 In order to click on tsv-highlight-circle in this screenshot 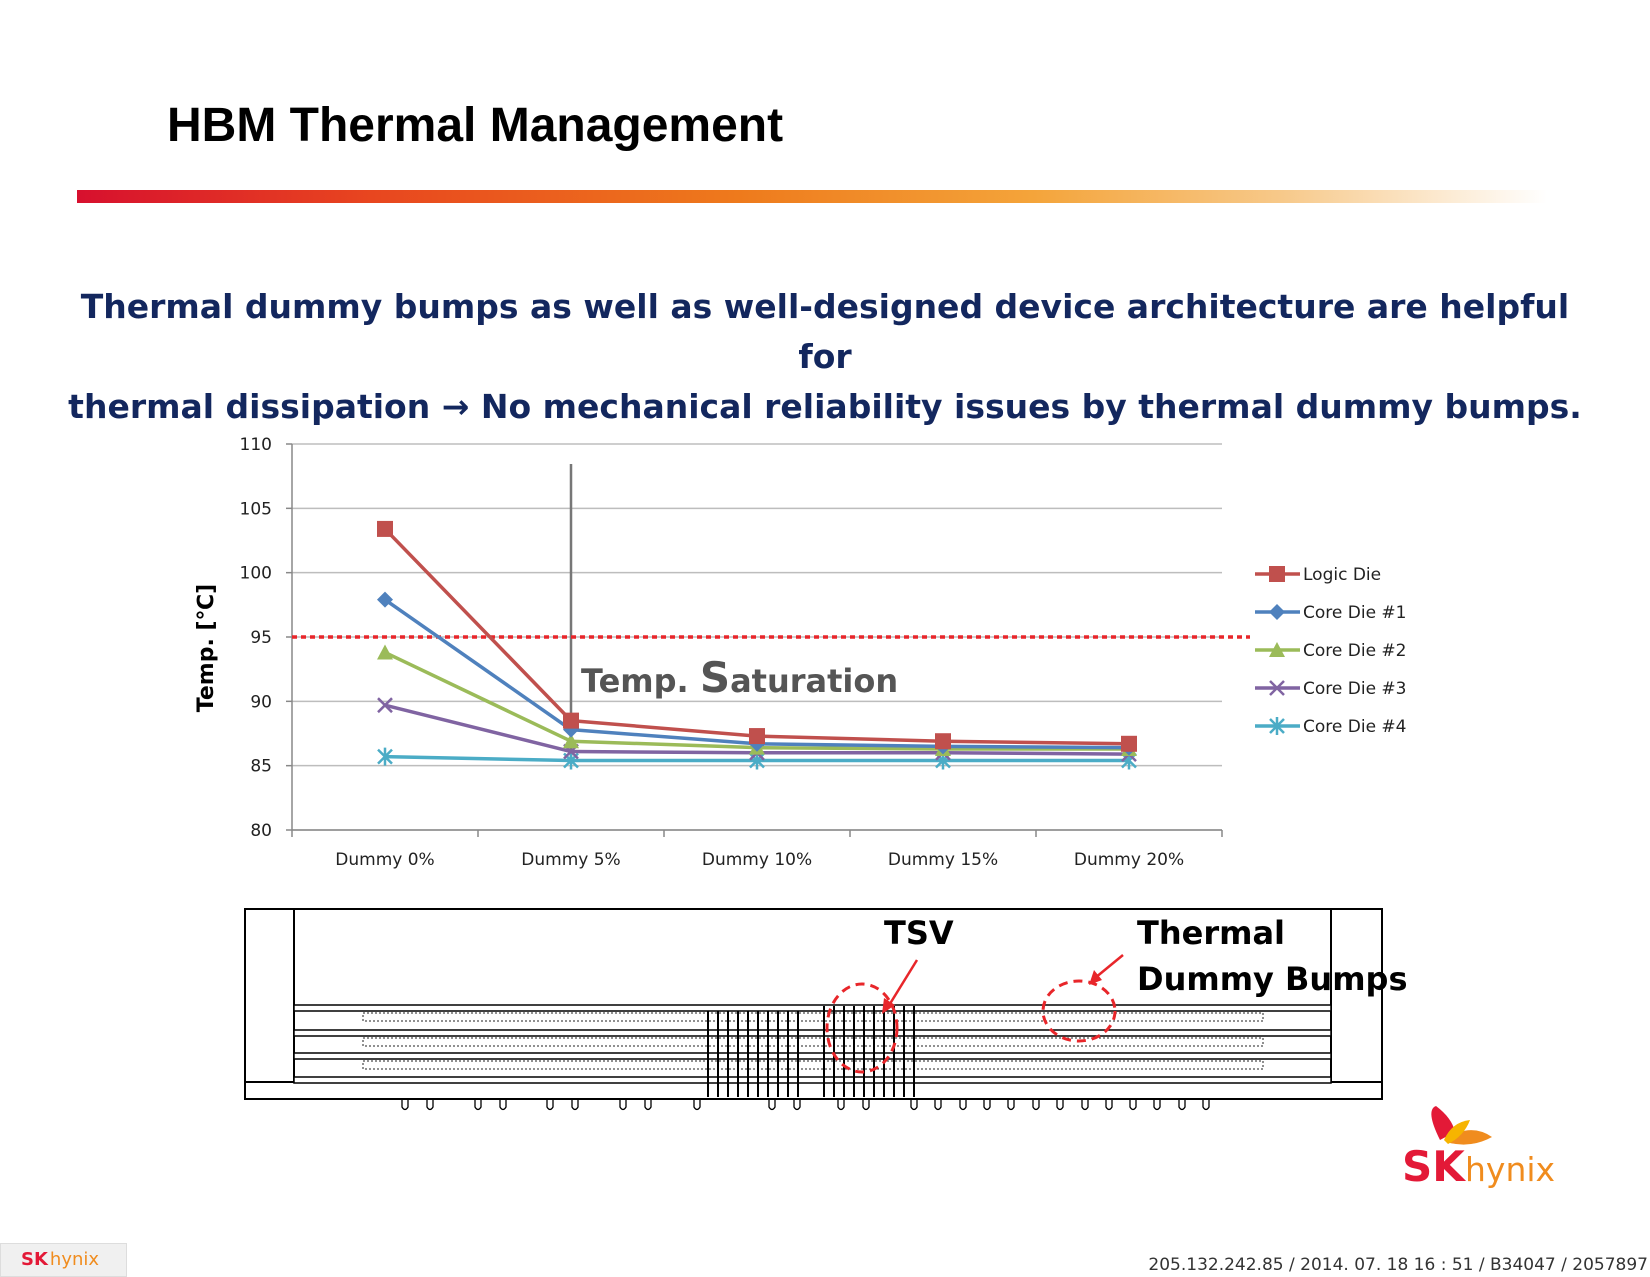, I will do `click(862, 1028)`.